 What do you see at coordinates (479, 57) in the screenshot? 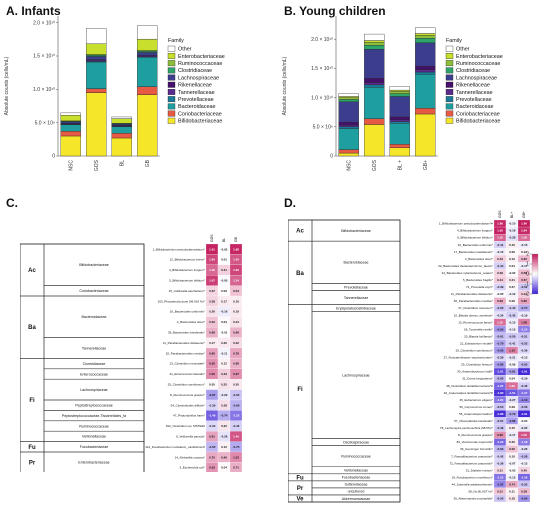
I see `children-legend-label: Enterobacteriaceae` at bounding box center [479, 57].